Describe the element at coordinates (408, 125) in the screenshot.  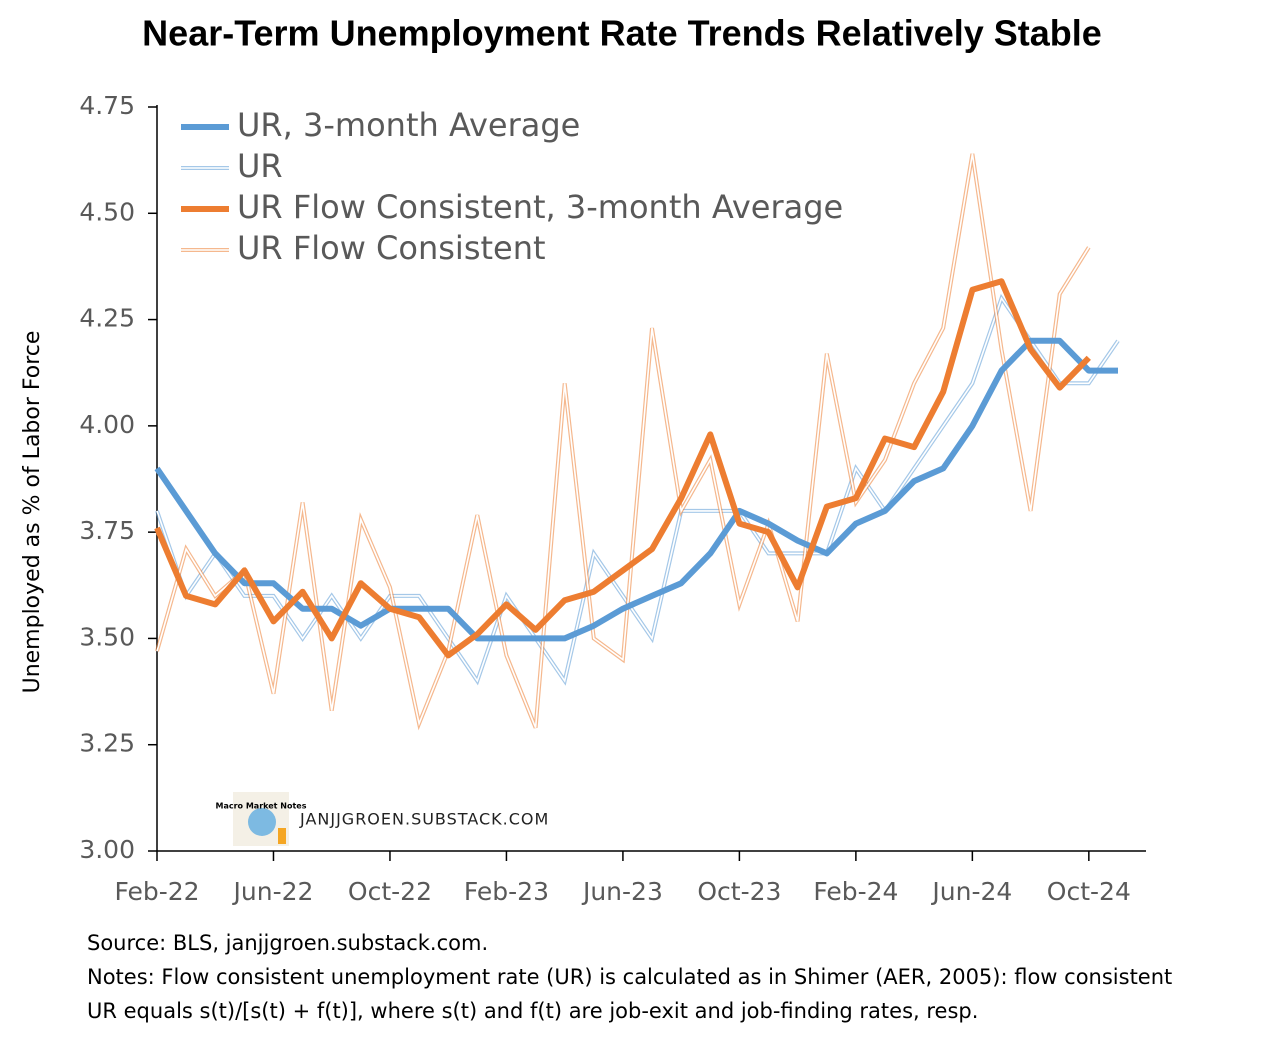
I see `legend-label: UR, 3-month Average` at that location.